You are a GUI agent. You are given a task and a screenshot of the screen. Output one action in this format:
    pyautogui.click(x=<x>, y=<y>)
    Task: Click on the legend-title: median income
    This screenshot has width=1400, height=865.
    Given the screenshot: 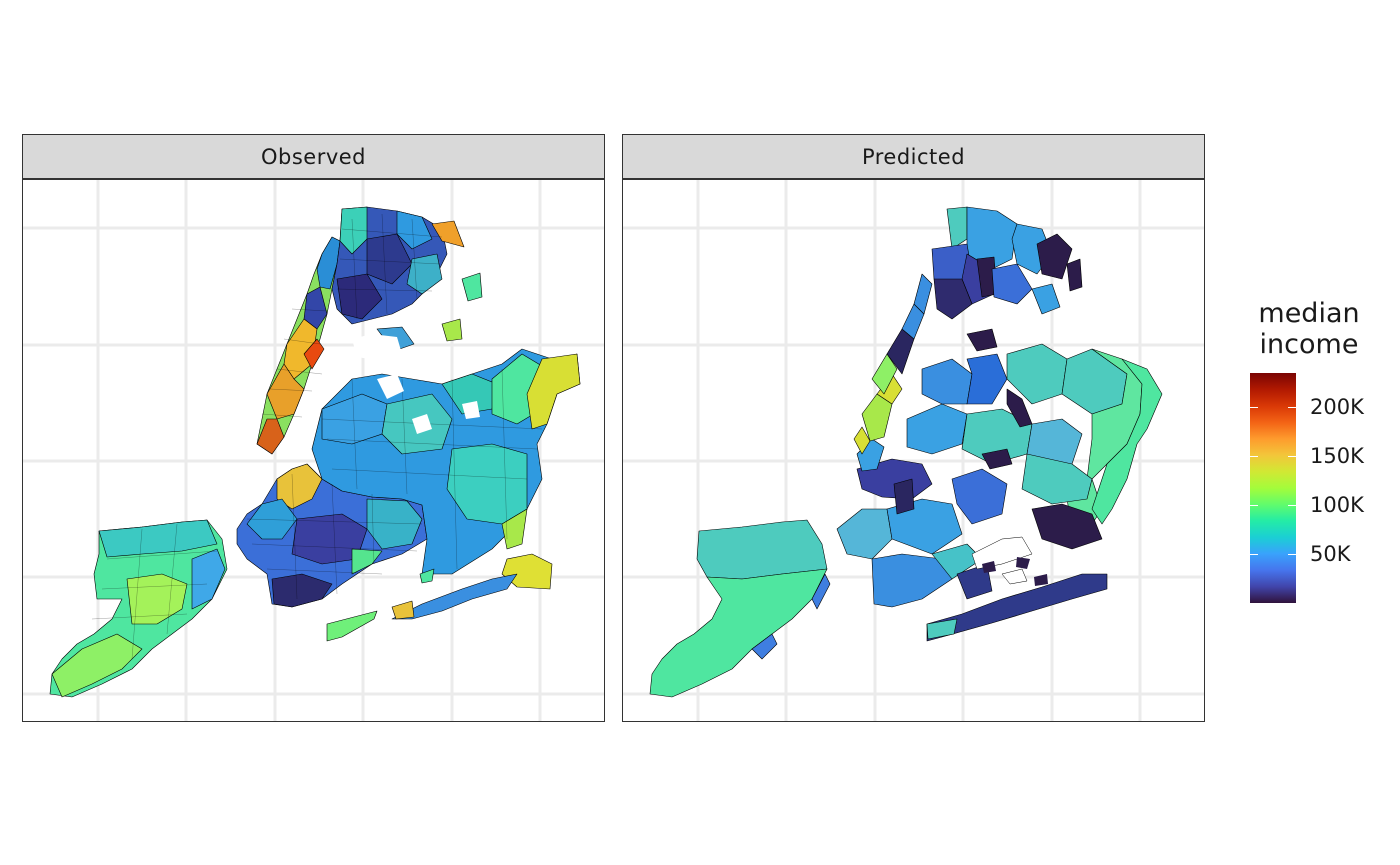 What is the action you would take?
    pyautogui.click(x=1309, y=329)
    